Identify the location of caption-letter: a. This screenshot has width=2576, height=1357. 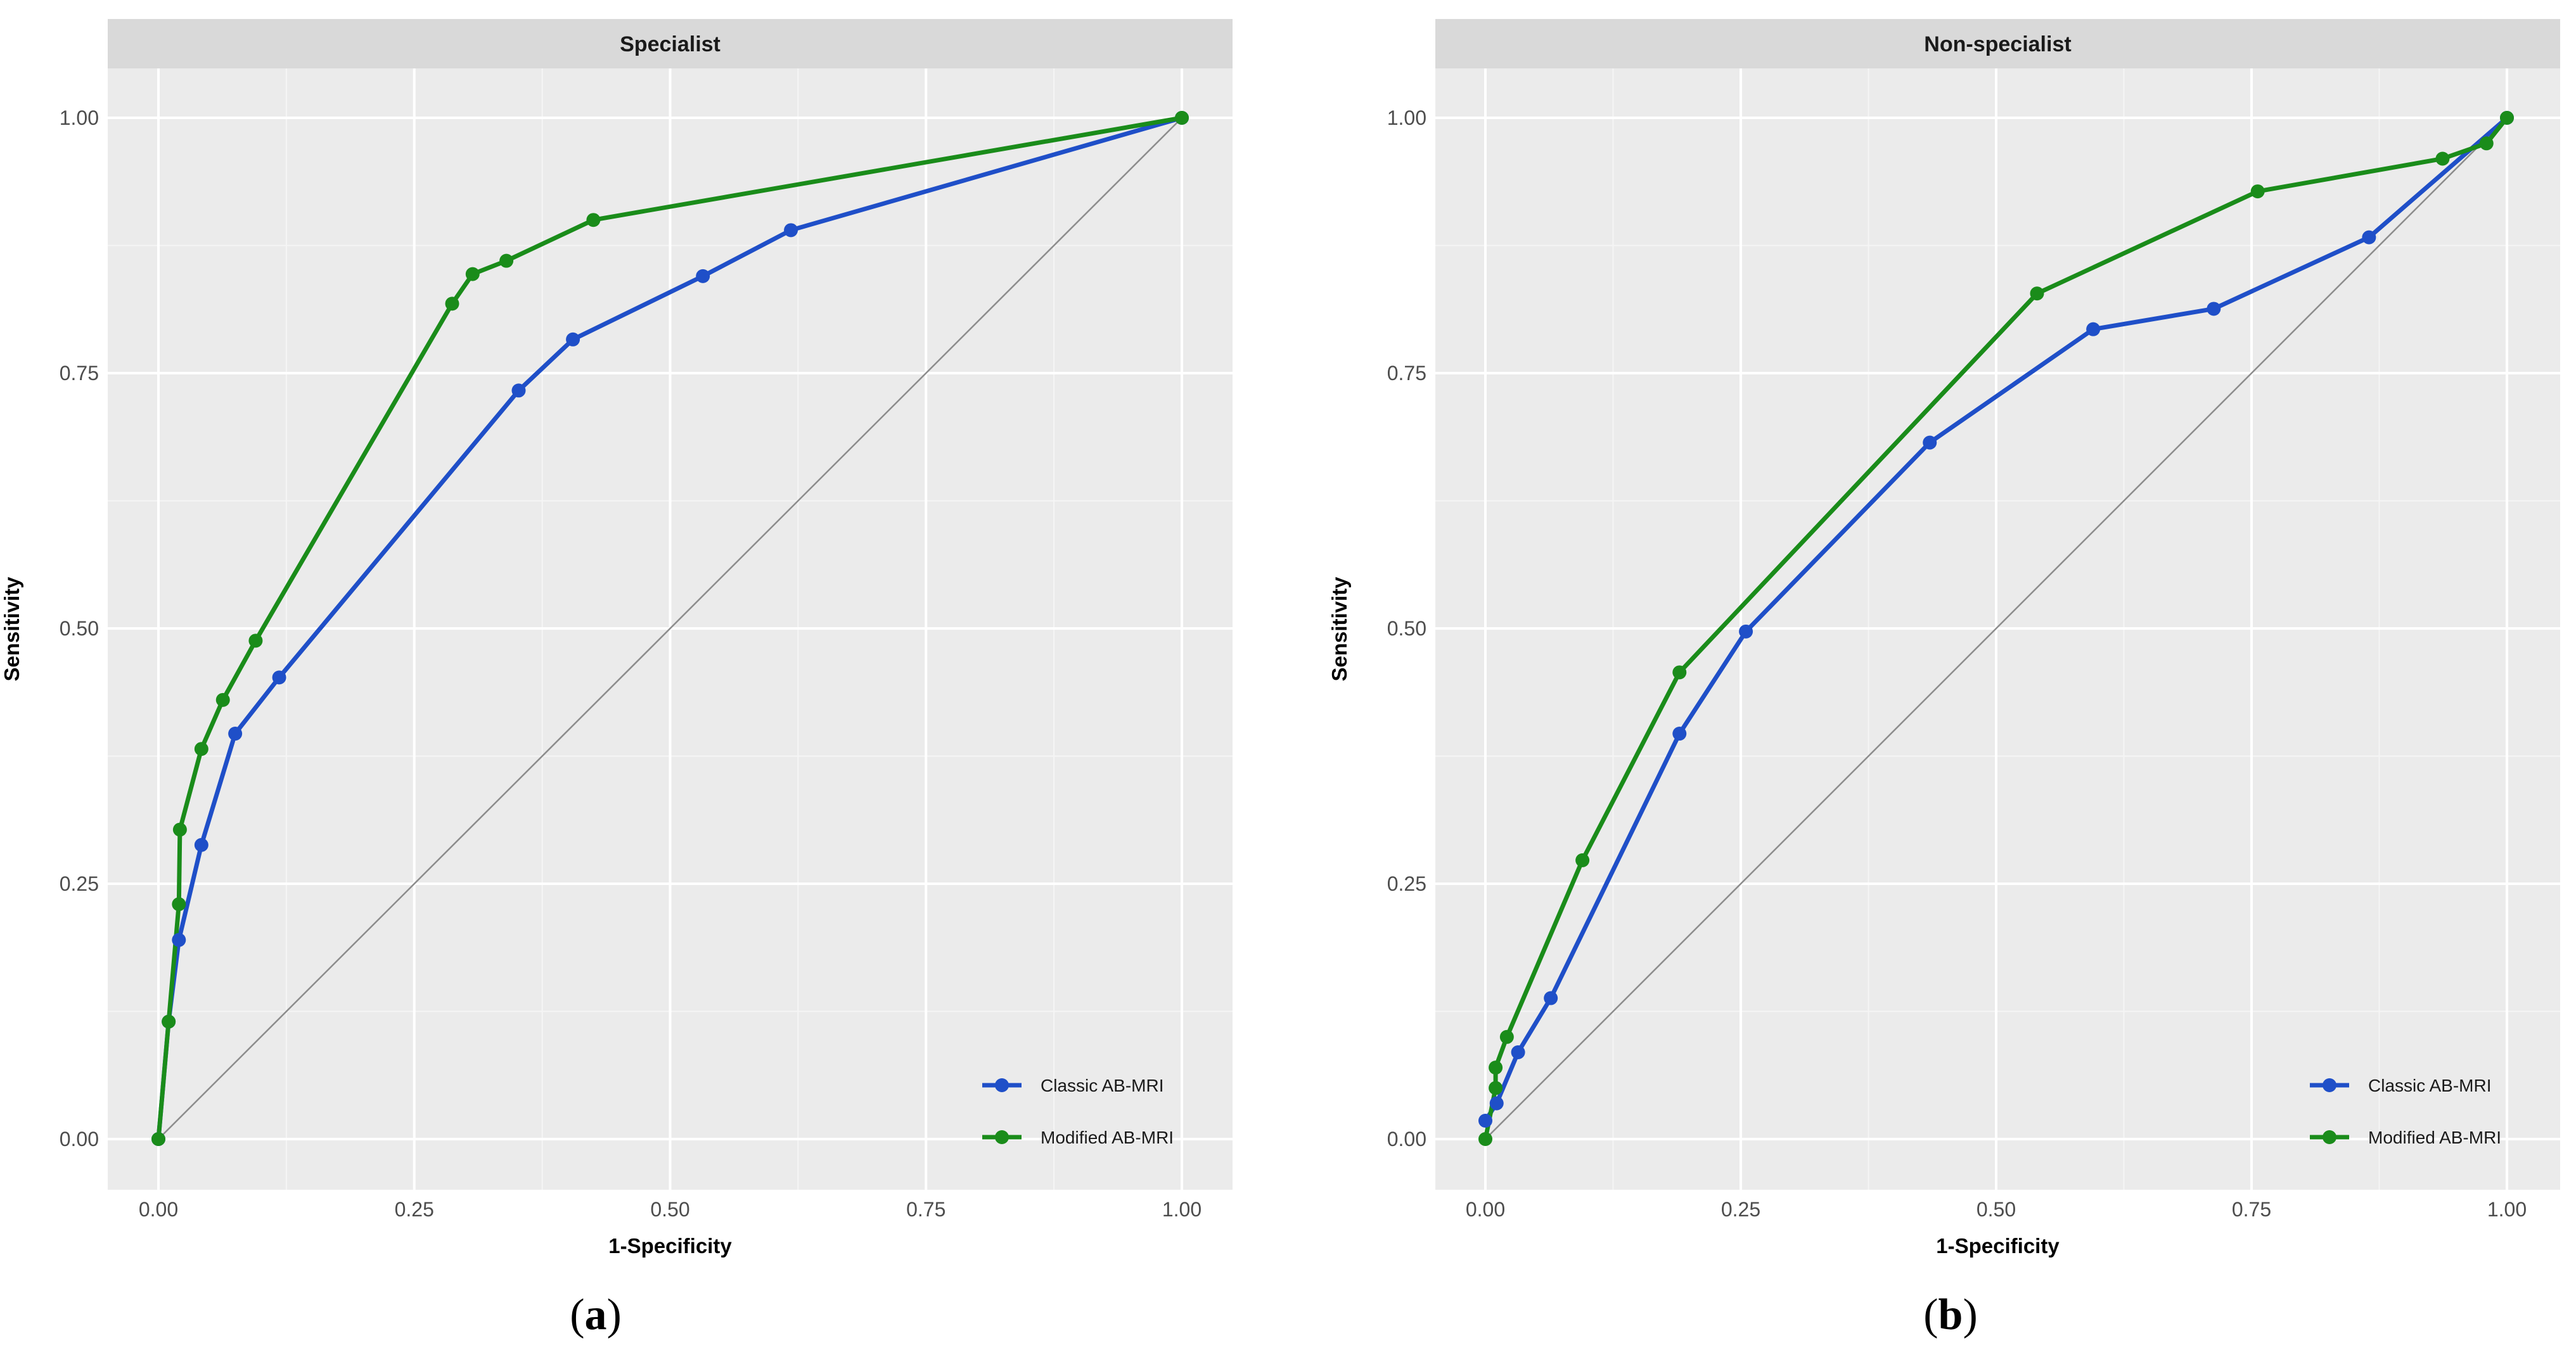
(596, 1314).